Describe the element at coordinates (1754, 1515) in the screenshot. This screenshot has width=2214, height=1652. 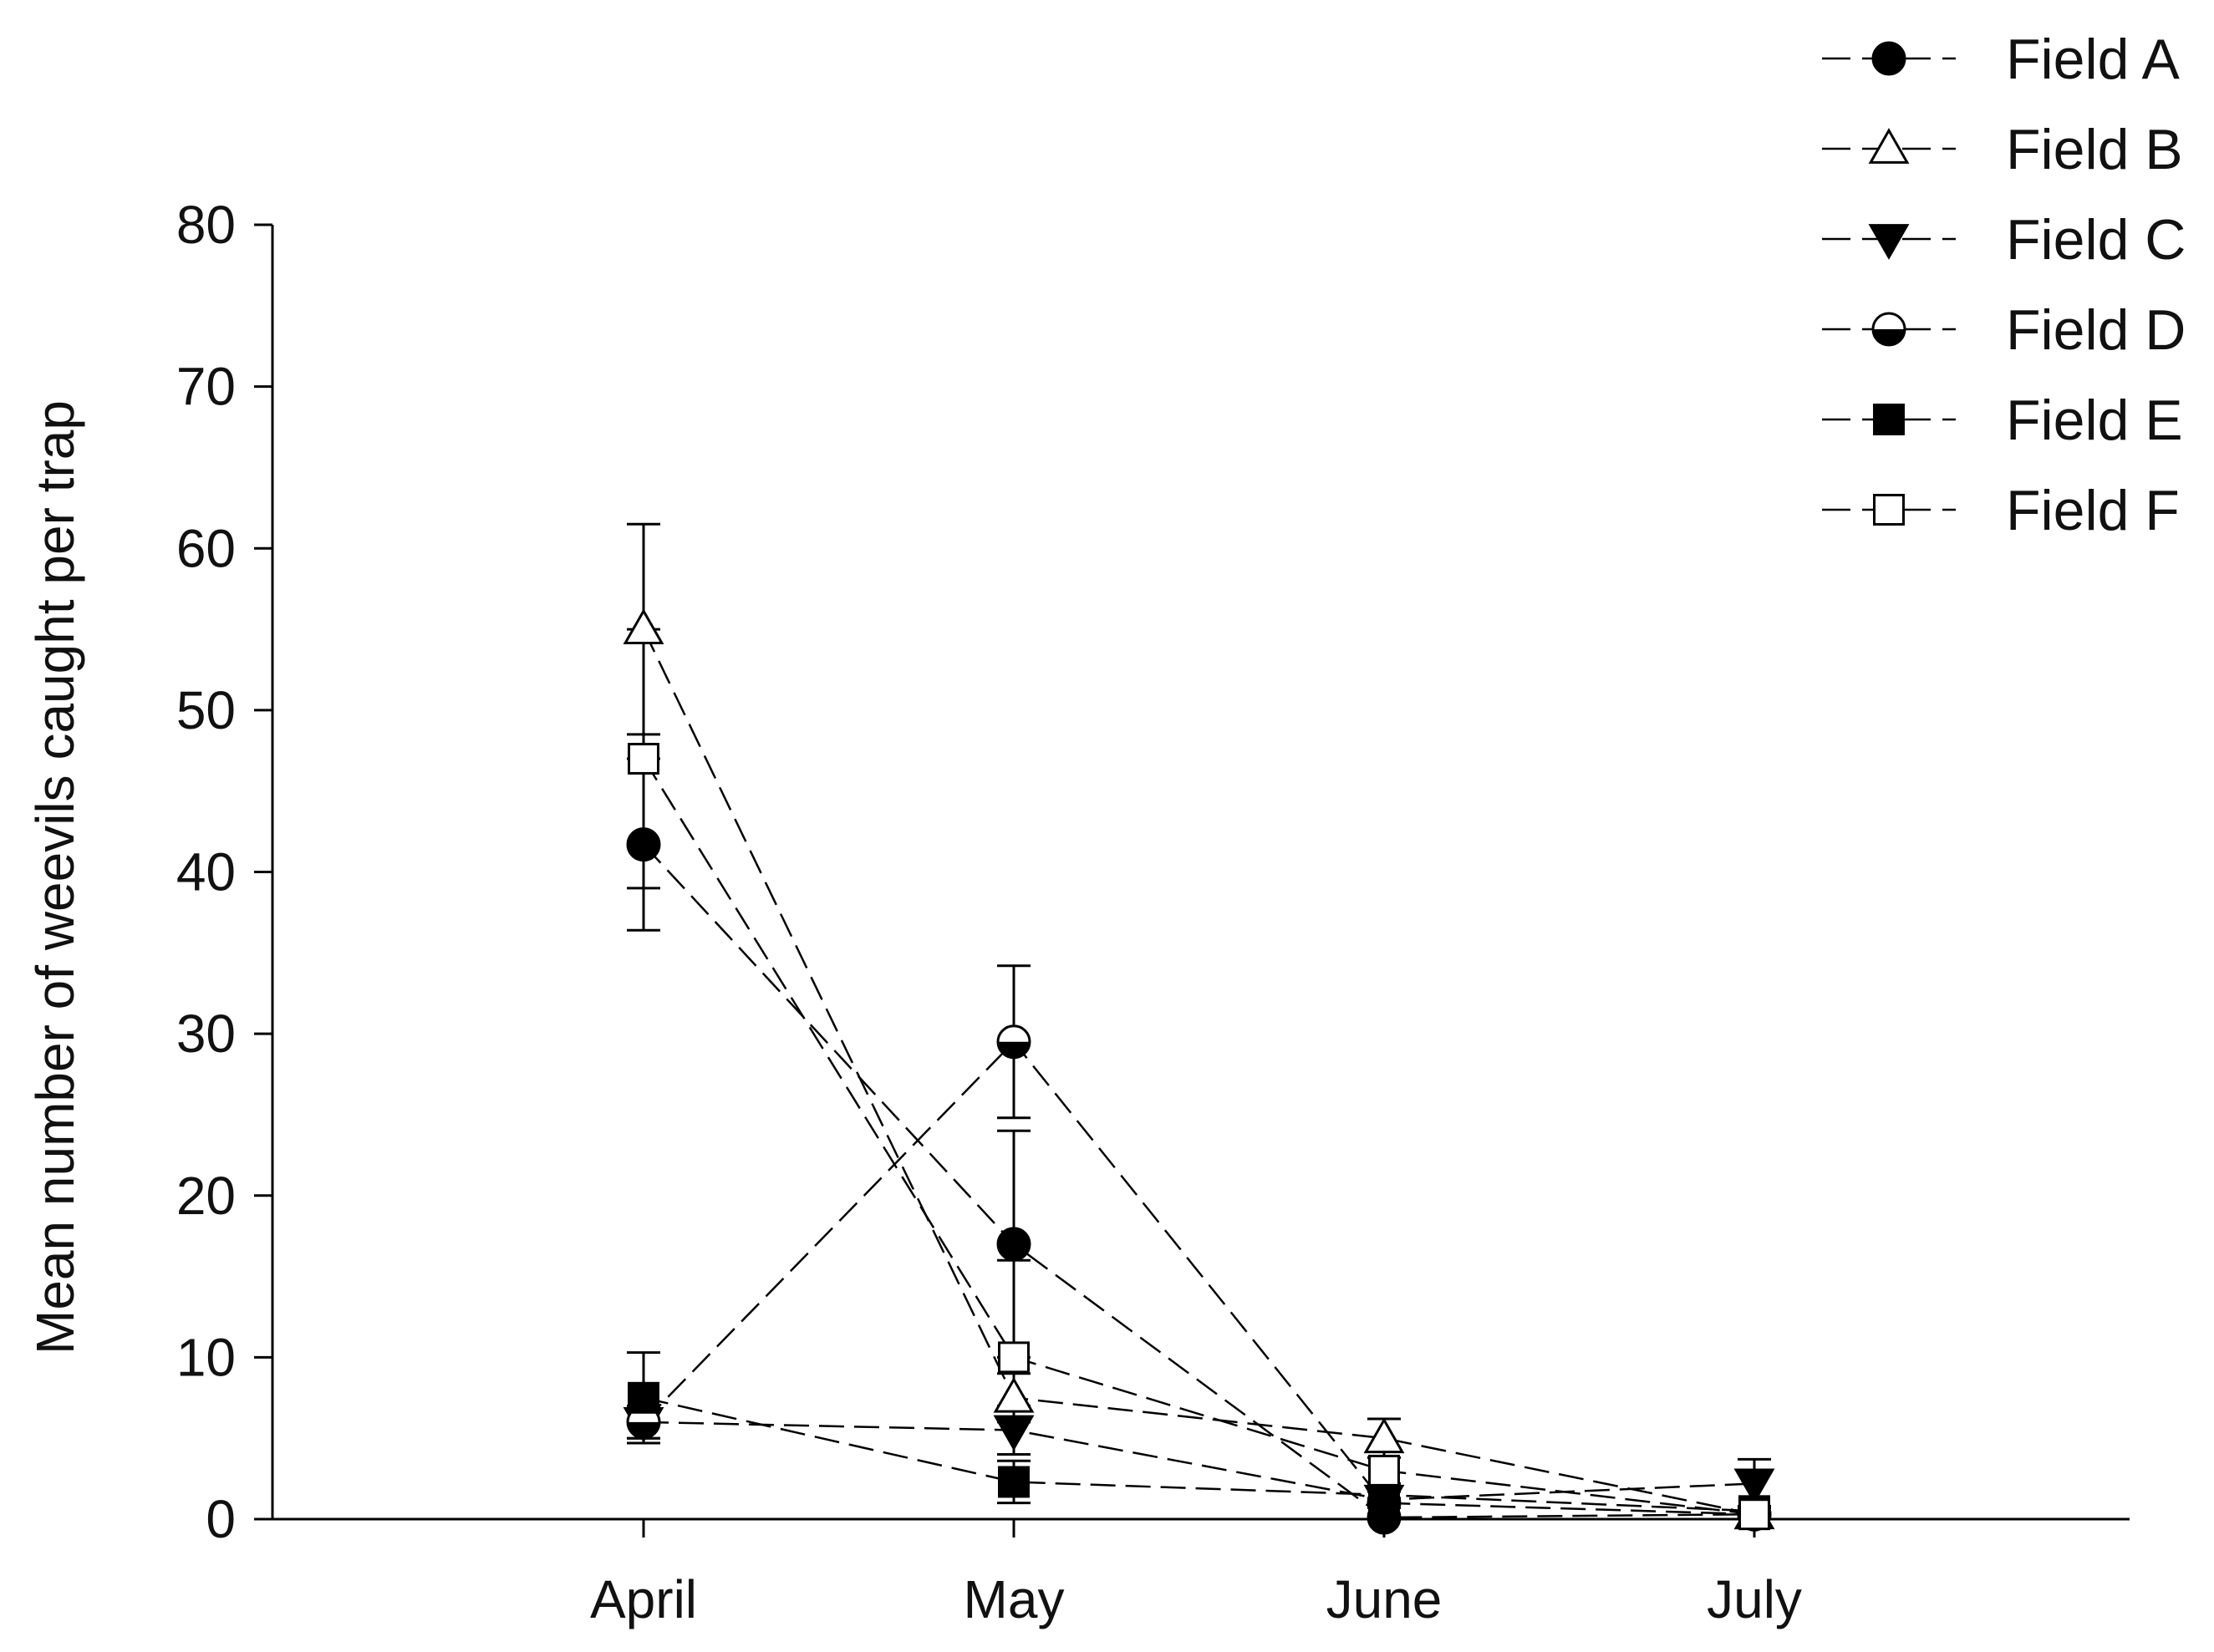
I see `marker-field-f-july` at that location.